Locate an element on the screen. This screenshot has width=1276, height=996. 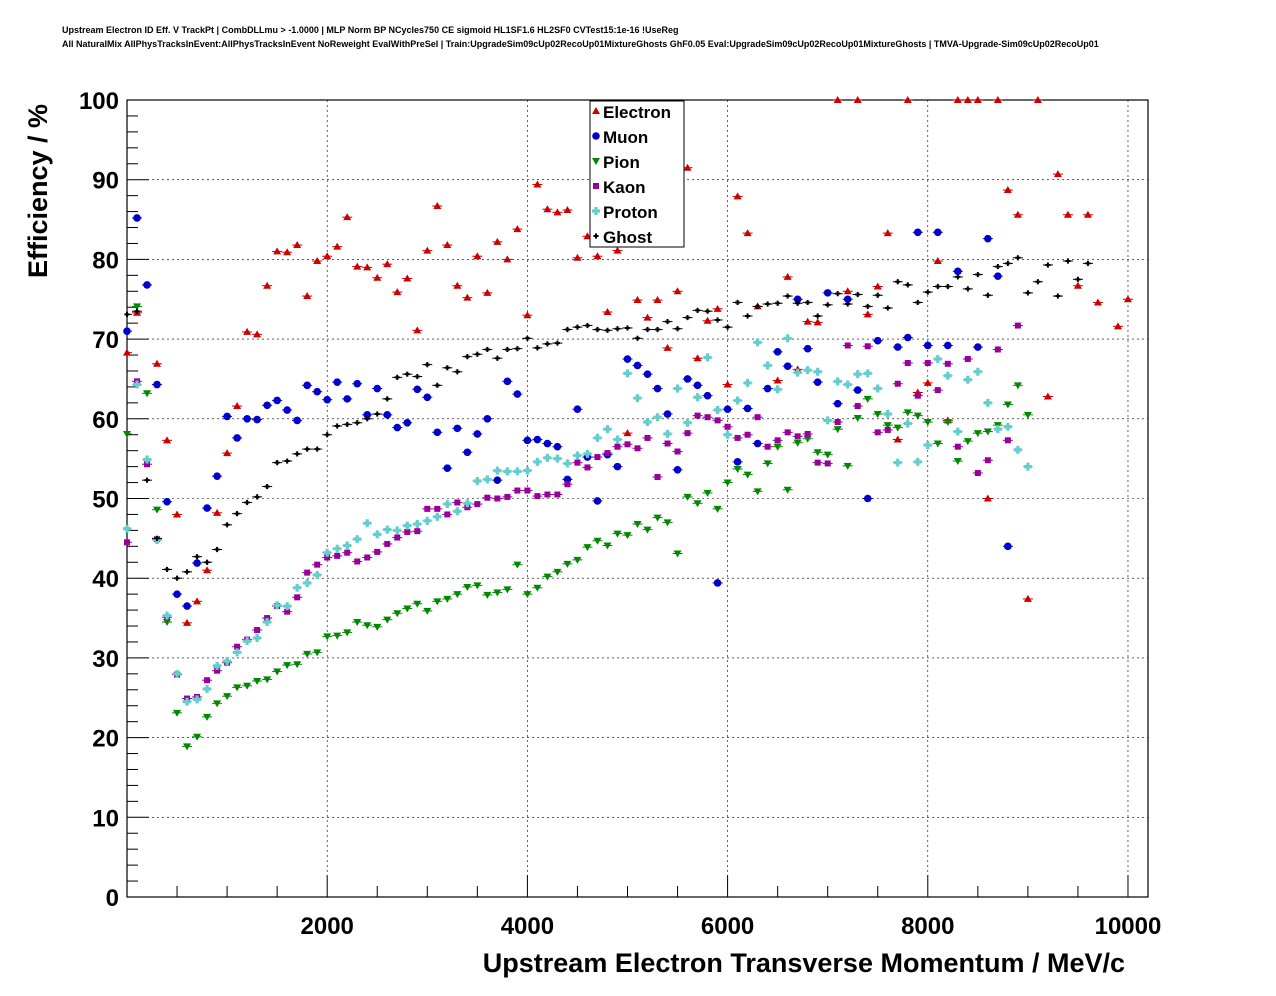
legend-marker-ghost is located at coordinates (596, 236).